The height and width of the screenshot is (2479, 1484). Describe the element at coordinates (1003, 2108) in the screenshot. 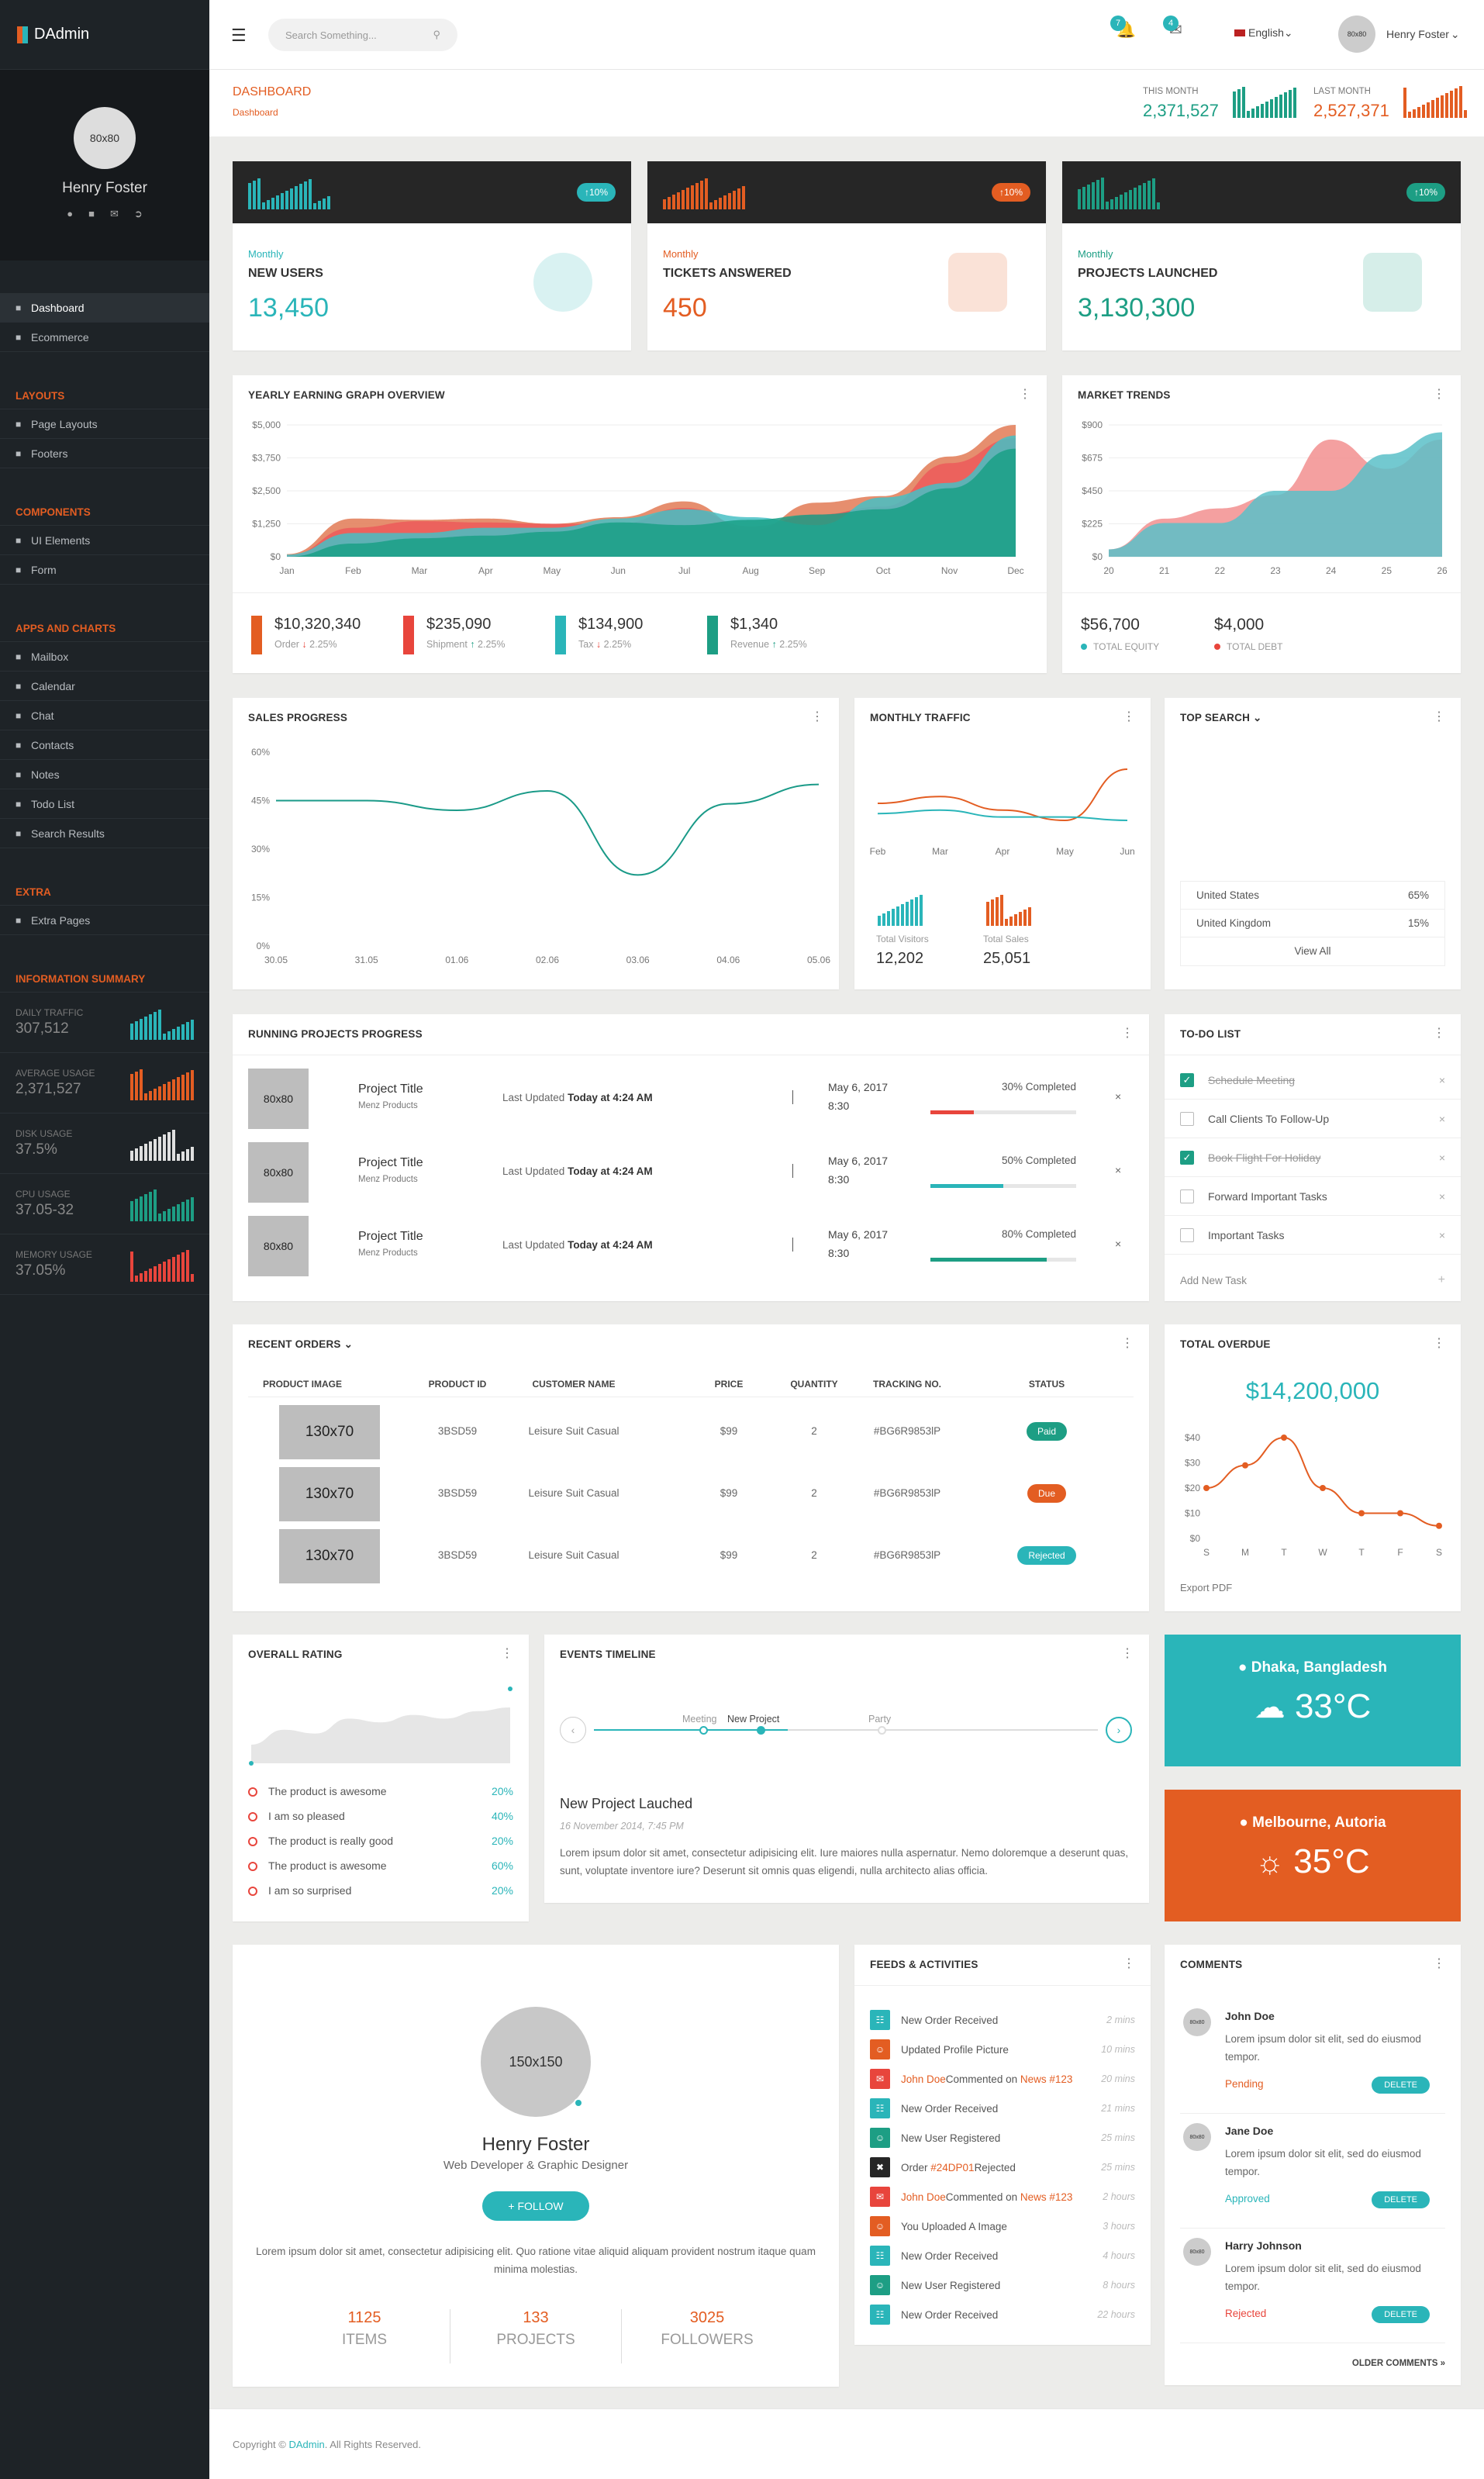

I see `feed-item: ☷ New Order Received 21 mins` at that location.